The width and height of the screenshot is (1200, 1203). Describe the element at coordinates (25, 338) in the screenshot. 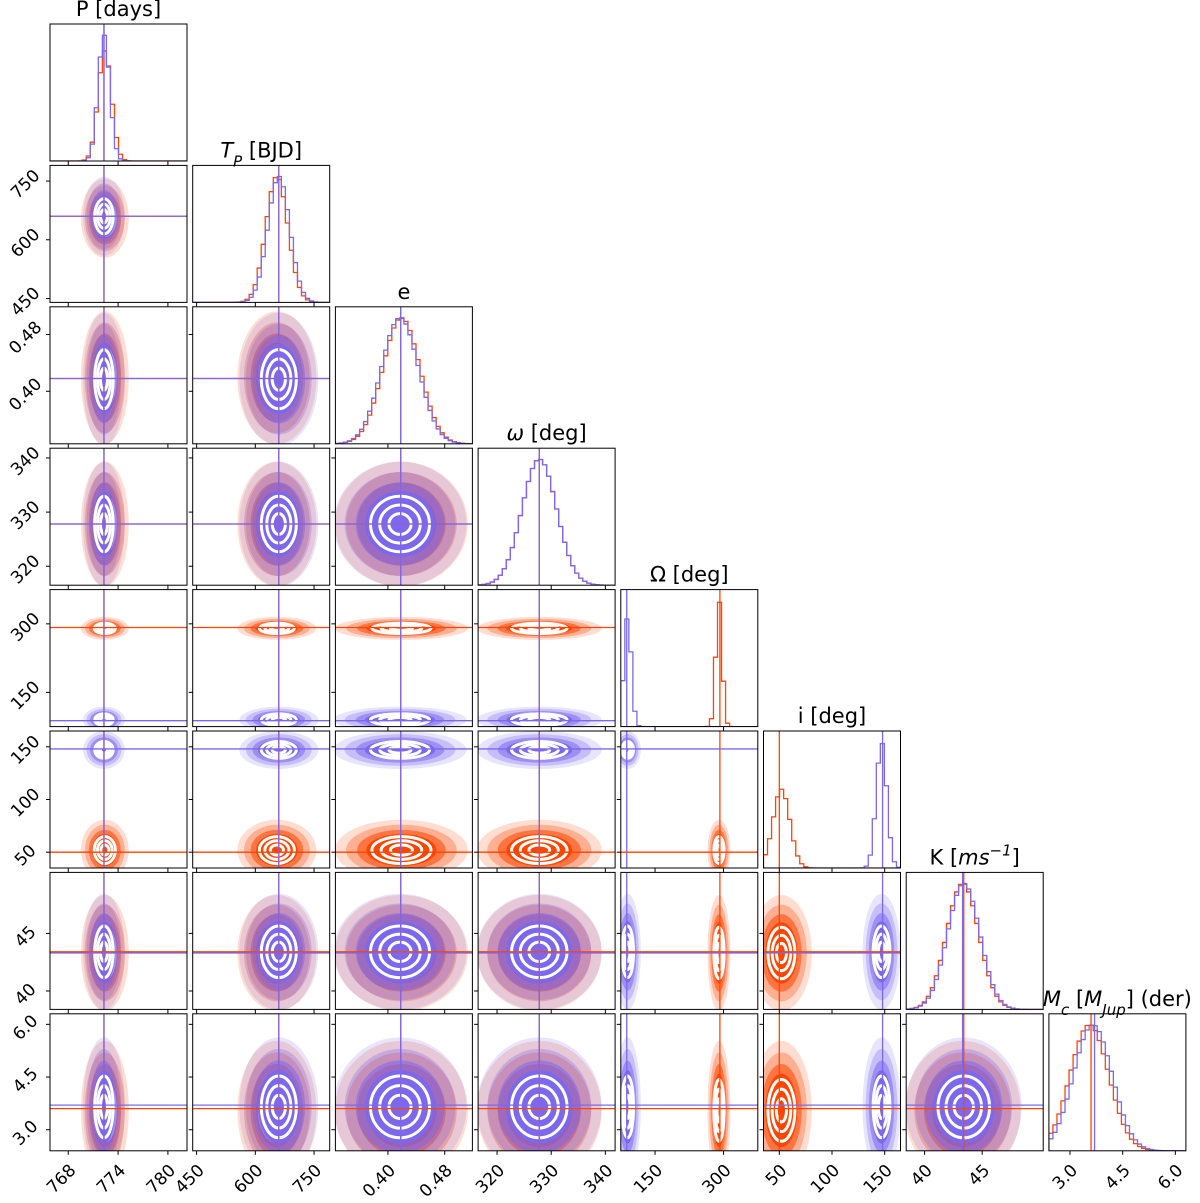

I see `y-tick-label: 0.48` at that location.